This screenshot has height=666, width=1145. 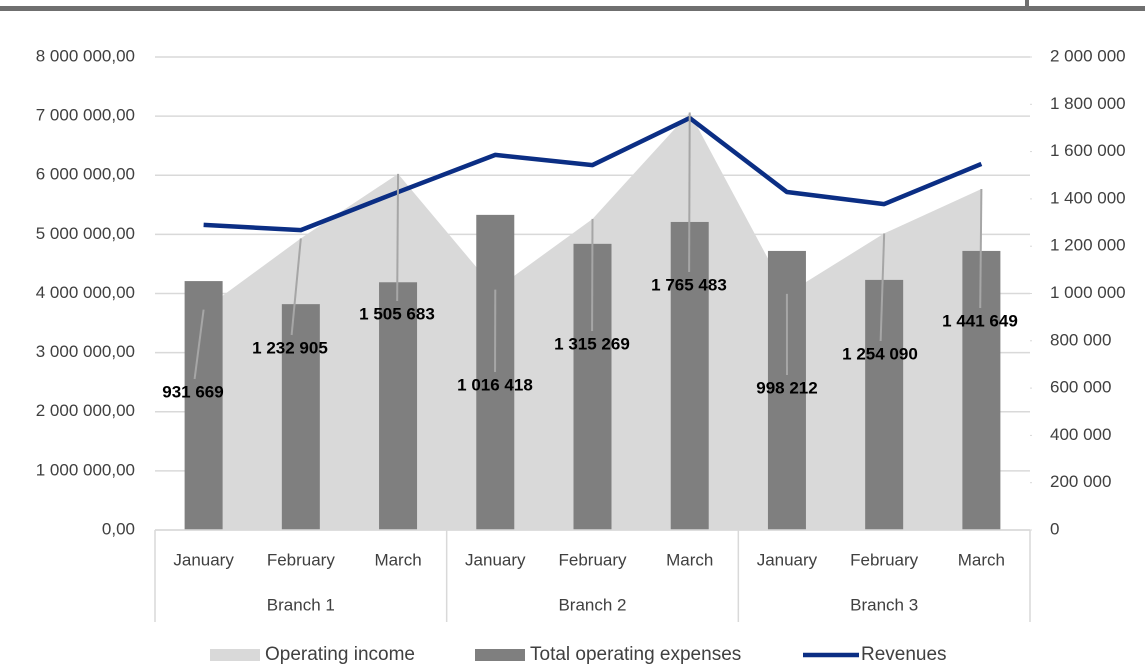 What do you see at coordinates (635, 654) in the screenshot?
I see `legend-label: Total operating expenses` at bounding box center [635, 654].